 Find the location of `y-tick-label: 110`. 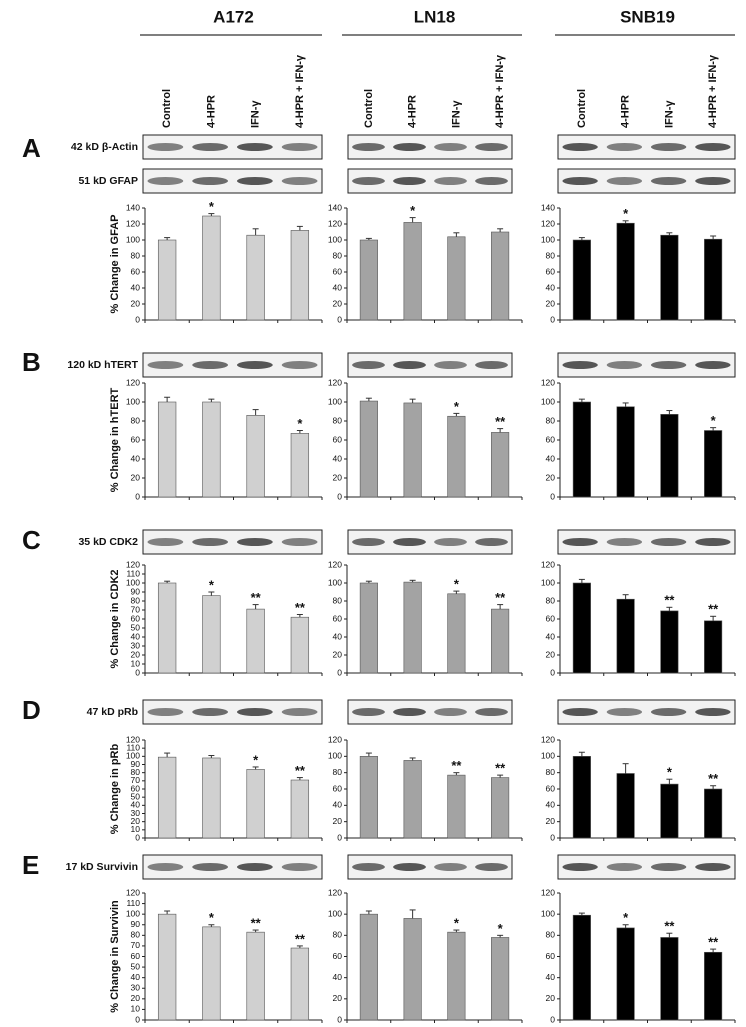

y-tick-label: 110 is located at coordinates (133, 903).